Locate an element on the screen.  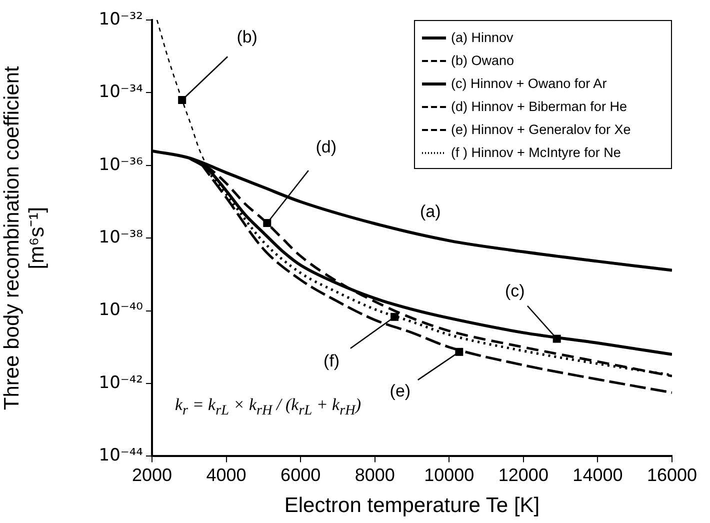
y-axis-title: Three body recombination coefficient [m⁶s⁻¹] is located at coordinates (24, 238).